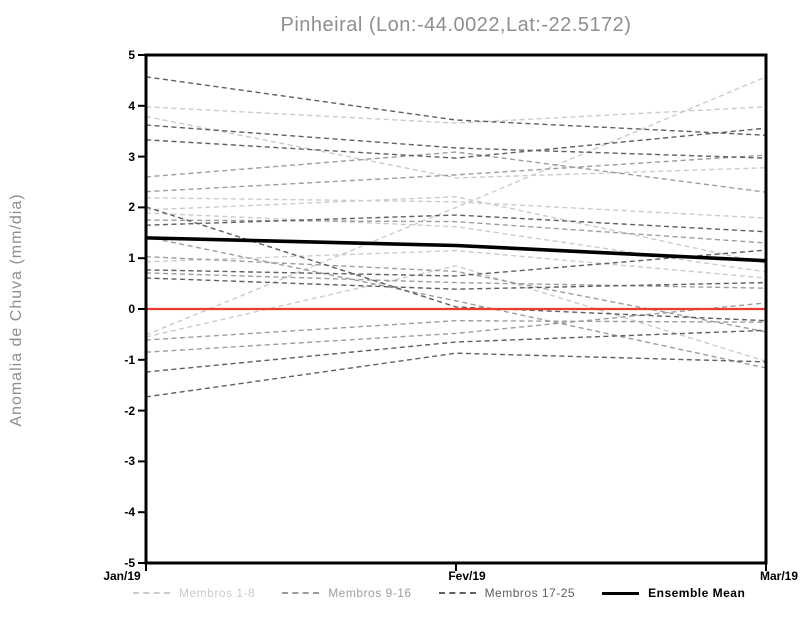  I want to click on chart-title: Pinheiral (Lon:-44.0022,Lat:-22.5172), so click(456, 25).